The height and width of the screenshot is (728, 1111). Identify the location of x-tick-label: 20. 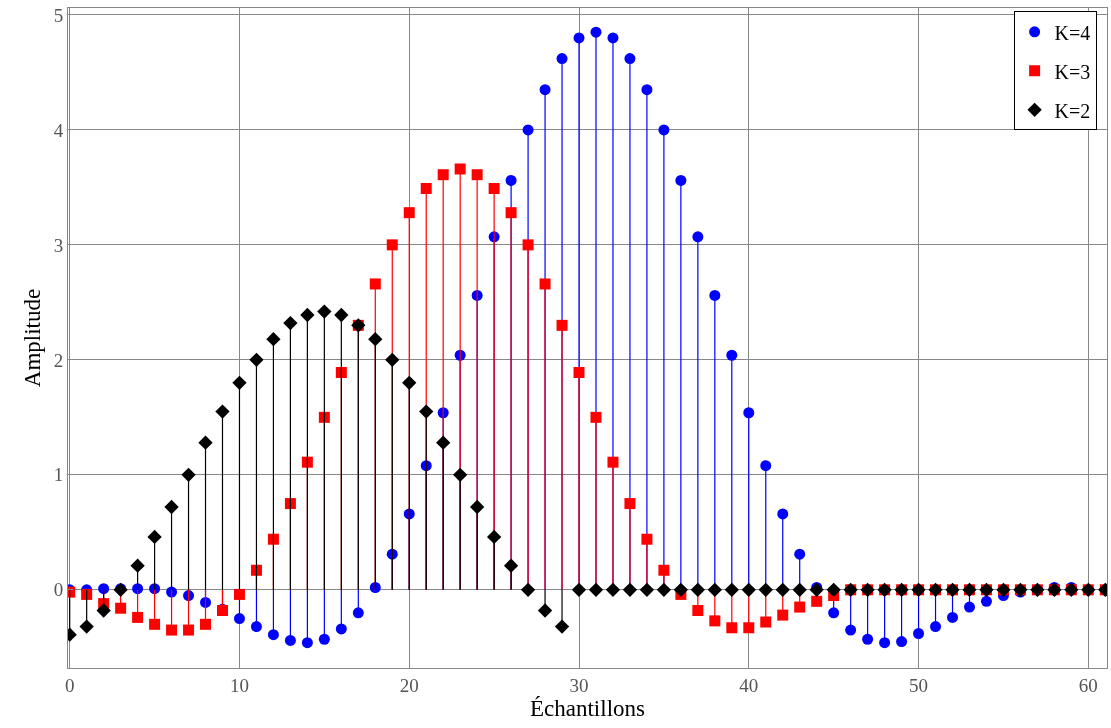
(409, 685).